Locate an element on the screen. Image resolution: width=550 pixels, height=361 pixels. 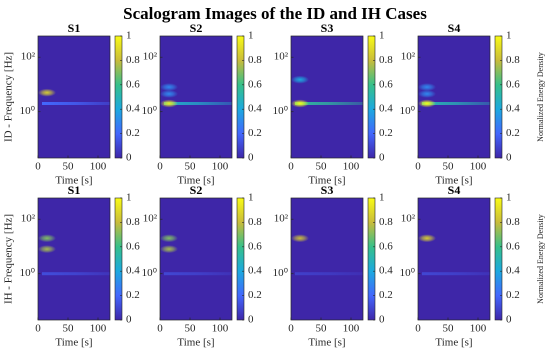
y-axis-label: ID - Frequency [Hz] is located at coordinates (9, 97).